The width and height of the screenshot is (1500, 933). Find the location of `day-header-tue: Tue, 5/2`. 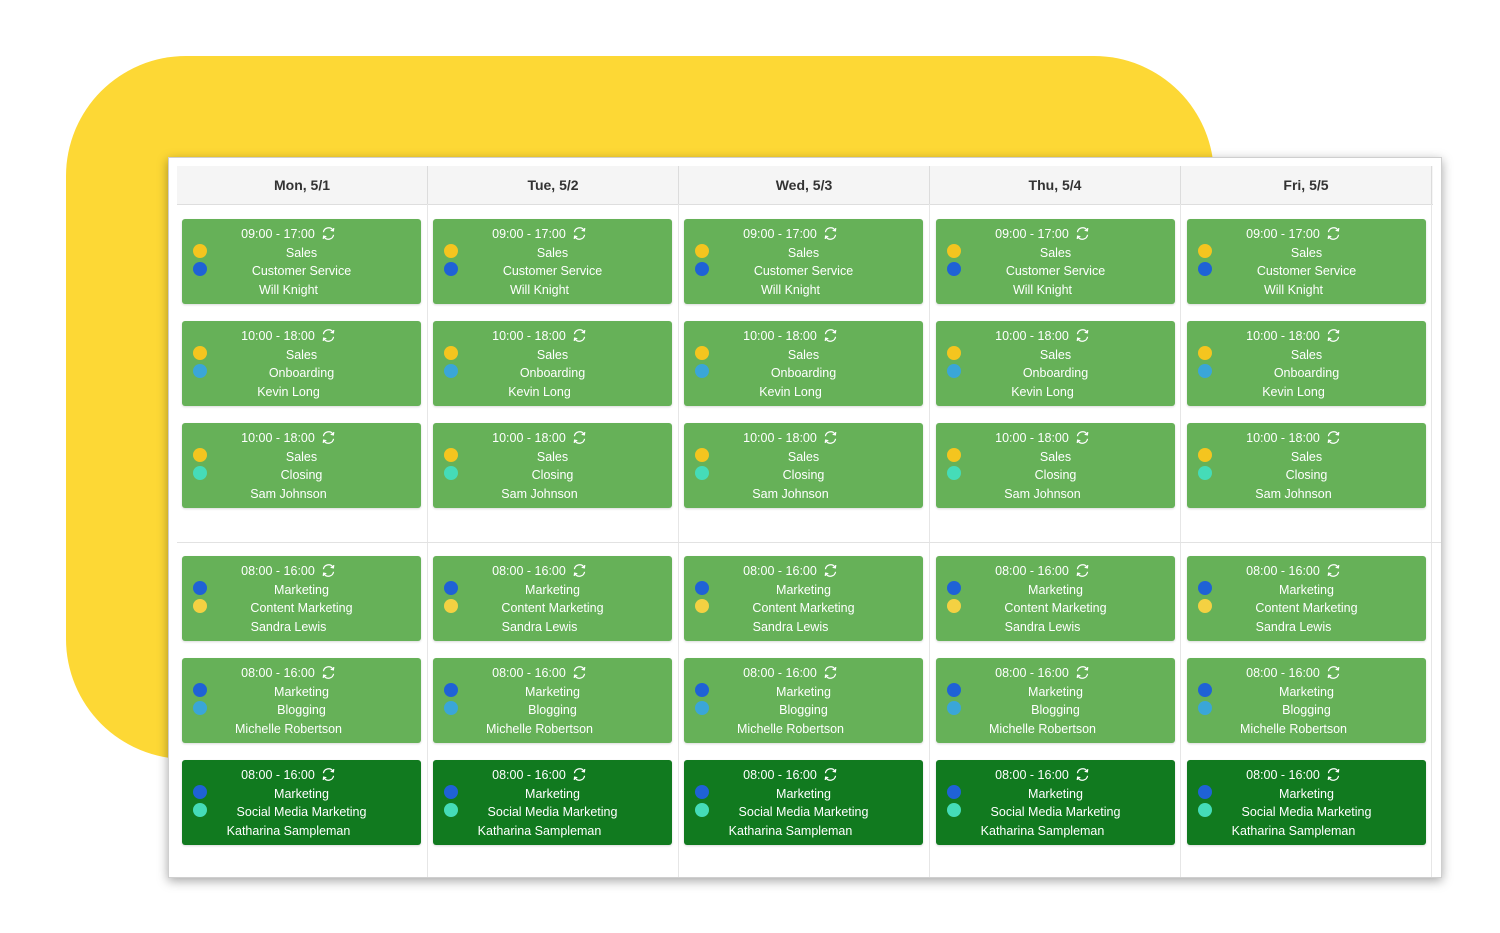

day-header-tue: Tue, 5/2 is located at coordinates (553, 185).